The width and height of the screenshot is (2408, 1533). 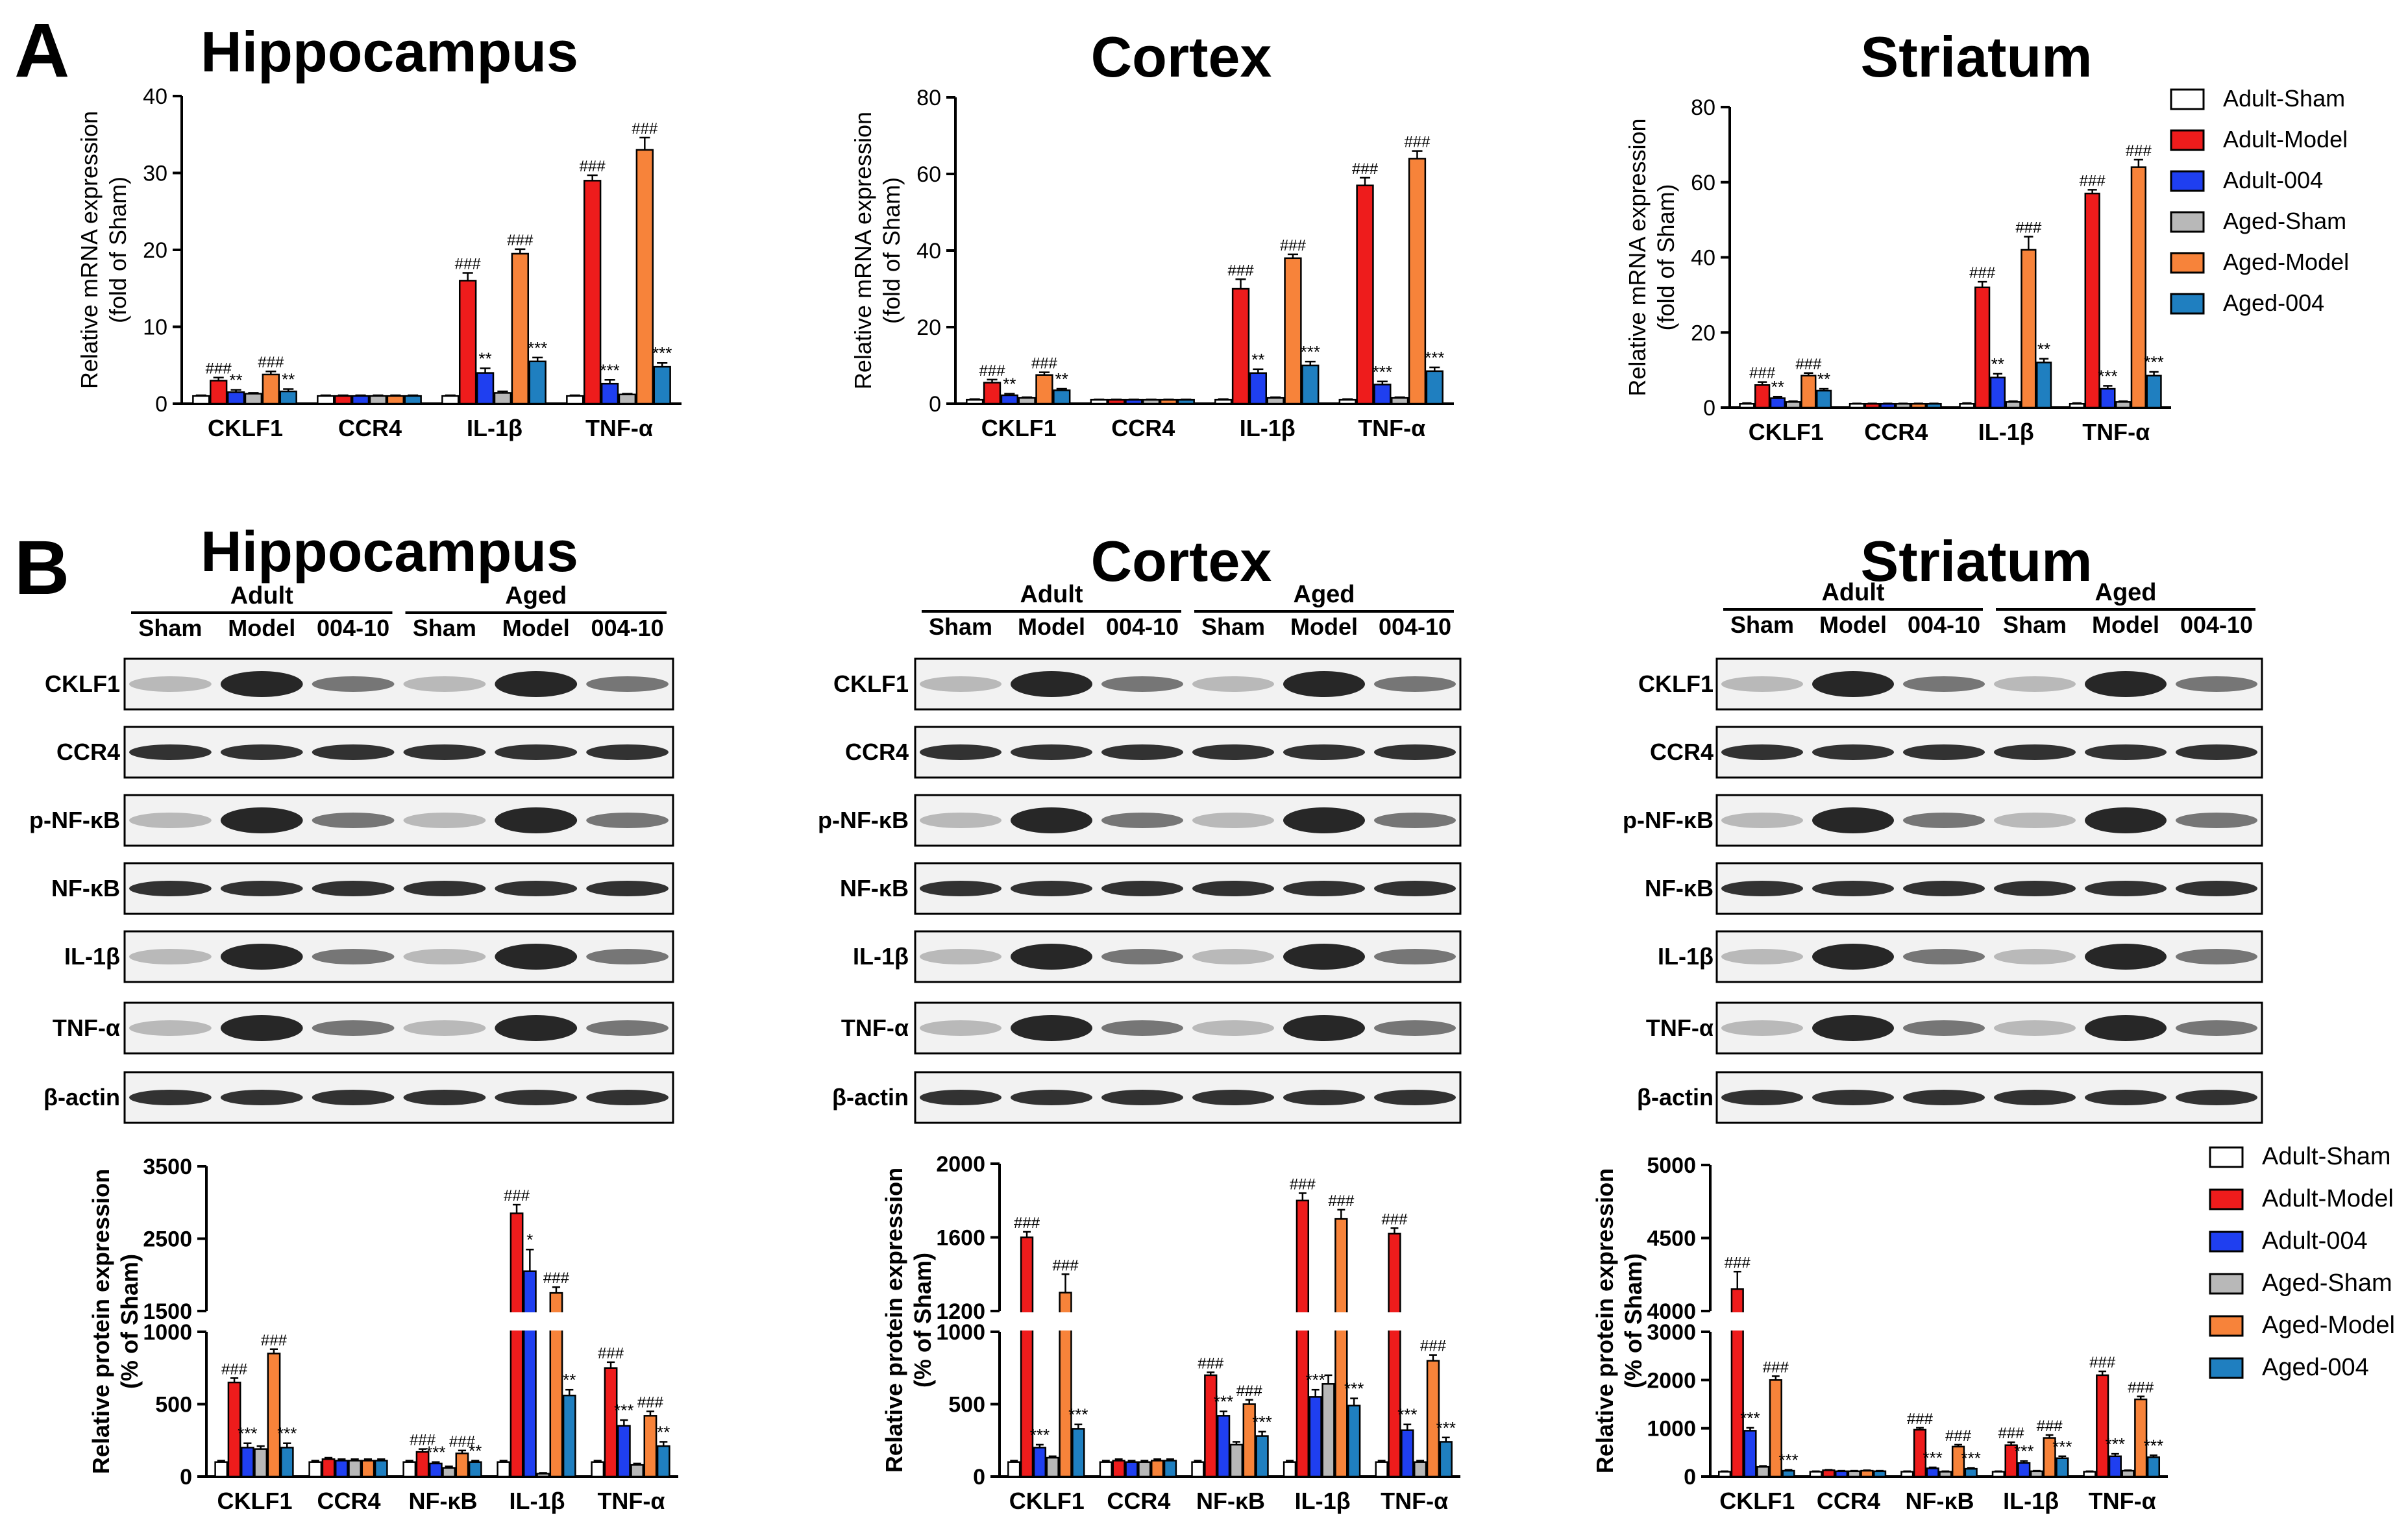 What do you see at coordinates (92, 956) in the screenshot?
I see `blot-row-label: IL-1β` at bounding box center [92, 956].